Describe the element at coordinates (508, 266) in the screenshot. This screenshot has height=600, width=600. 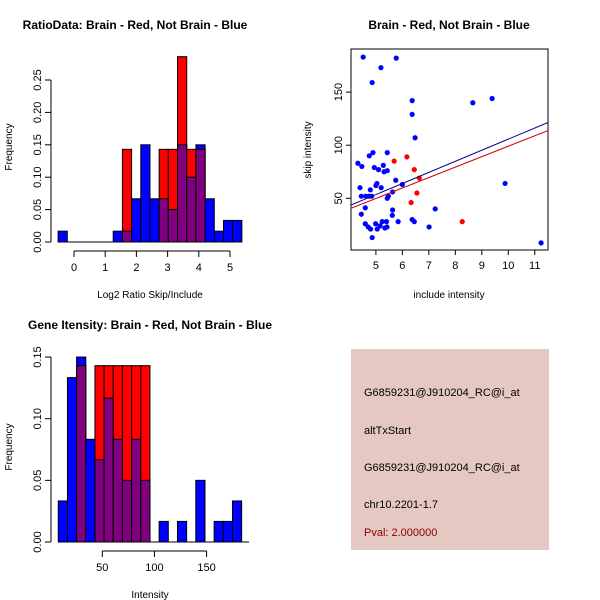
I see `x-tick-label: 10` at that location.